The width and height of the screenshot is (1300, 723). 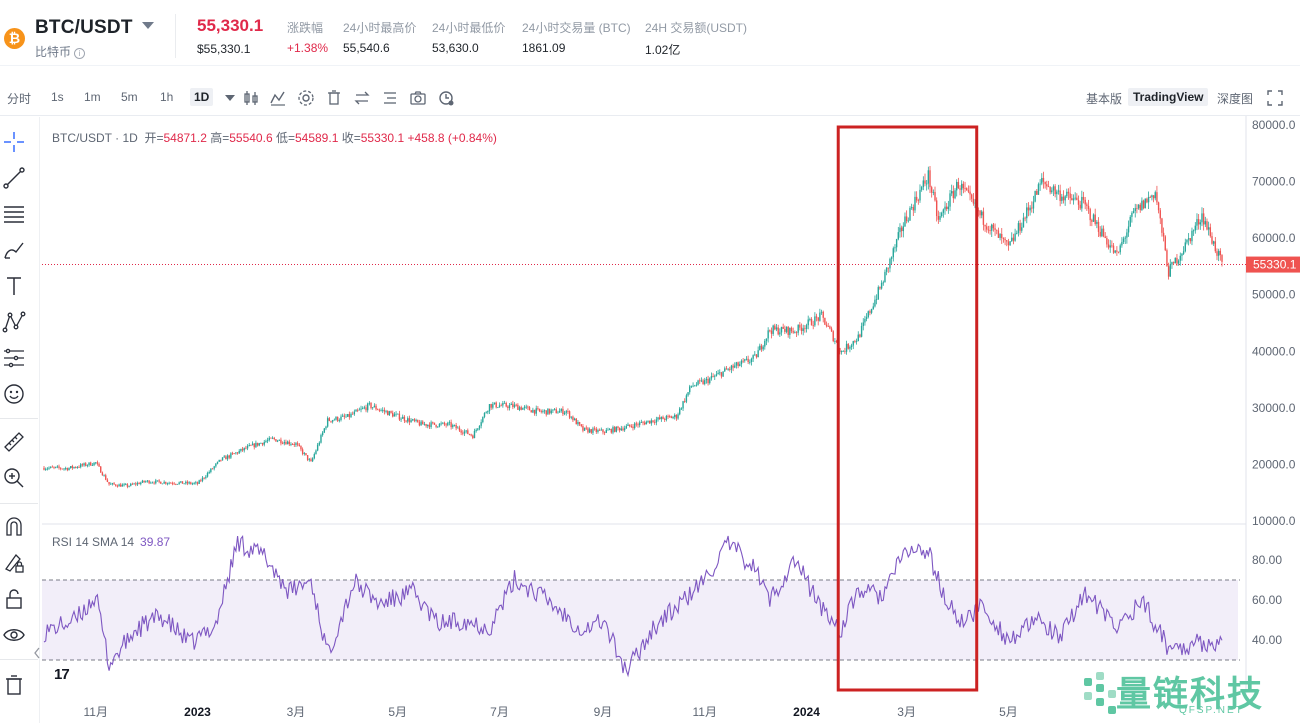 What do you see at coordinates (390, 98) in the screenshot?
I see `object-tree-icon` at bounding box center [390, 98].